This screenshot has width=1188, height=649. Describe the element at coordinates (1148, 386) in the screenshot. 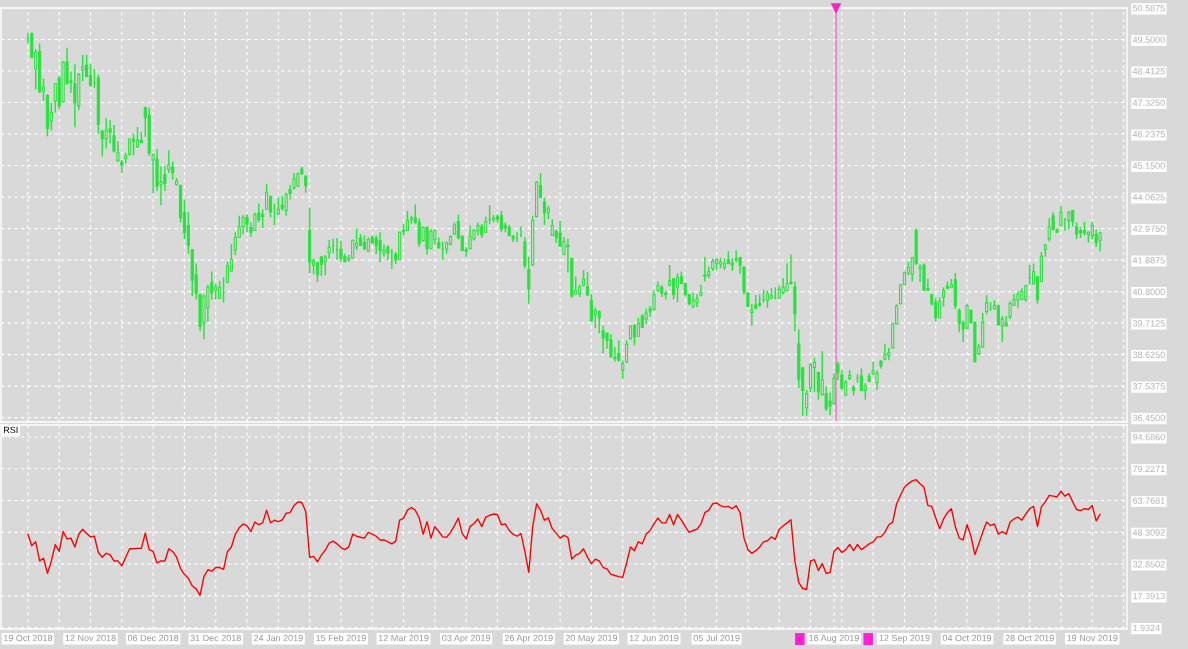

I see `y-tick-label: 37.5375` at that location.